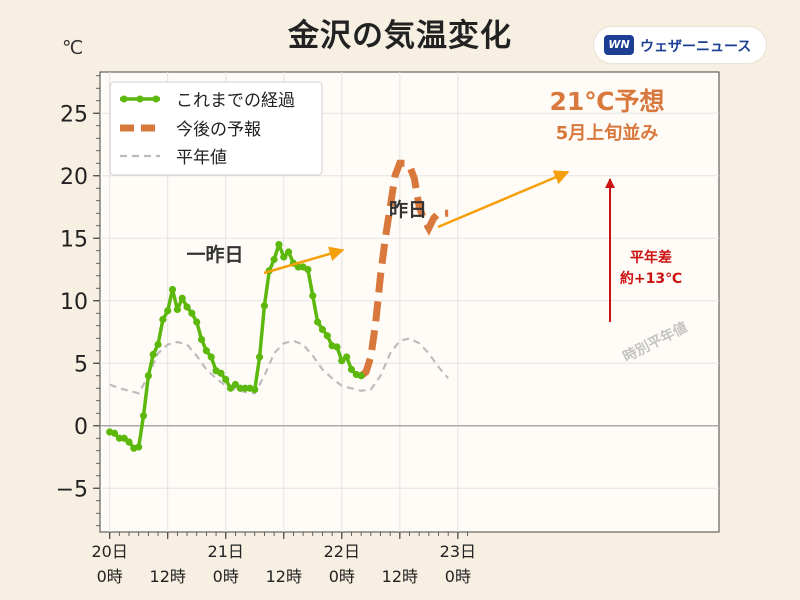 This screenshot has width=800, height=600. I want to click on x-tick-labels: 20日 0時 12時 21日 0時 12時 22日 0時 12時 23日 0時, so click(283, 564).